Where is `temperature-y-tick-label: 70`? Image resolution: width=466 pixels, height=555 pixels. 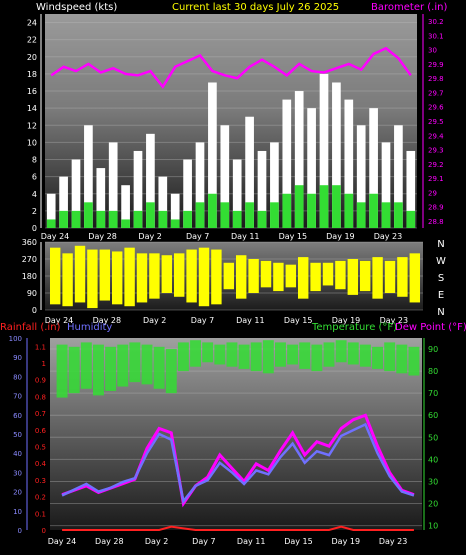
temperature-y-tick-label: 70 is located at coordinates (433, 393).